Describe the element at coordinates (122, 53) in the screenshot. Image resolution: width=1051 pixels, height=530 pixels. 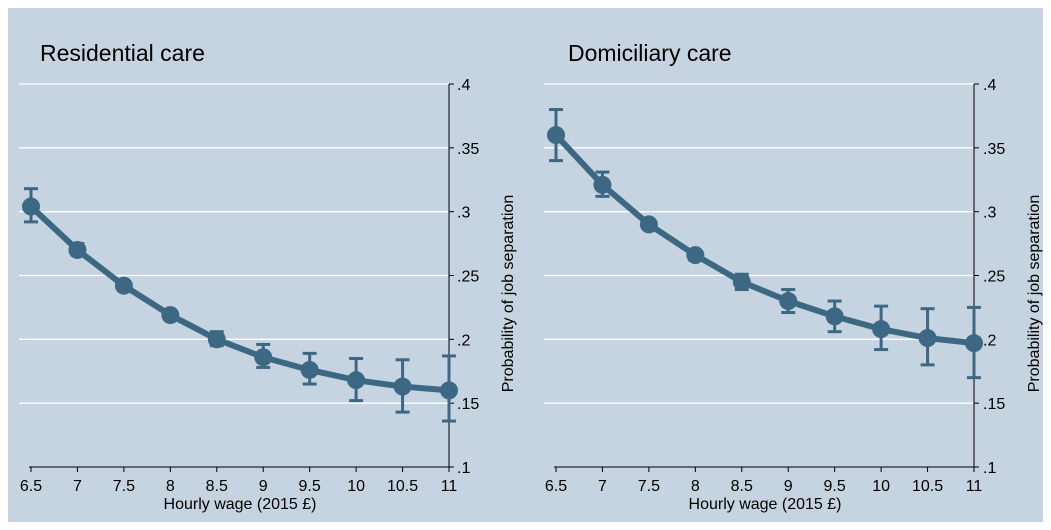
I see `panel-title: Residential care` at that location.